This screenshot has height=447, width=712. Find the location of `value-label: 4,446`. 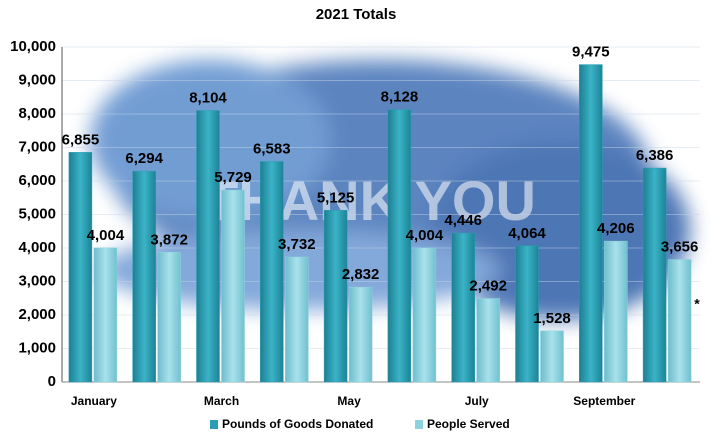

value-label: 4,446 is located at coordinates (463, 220).